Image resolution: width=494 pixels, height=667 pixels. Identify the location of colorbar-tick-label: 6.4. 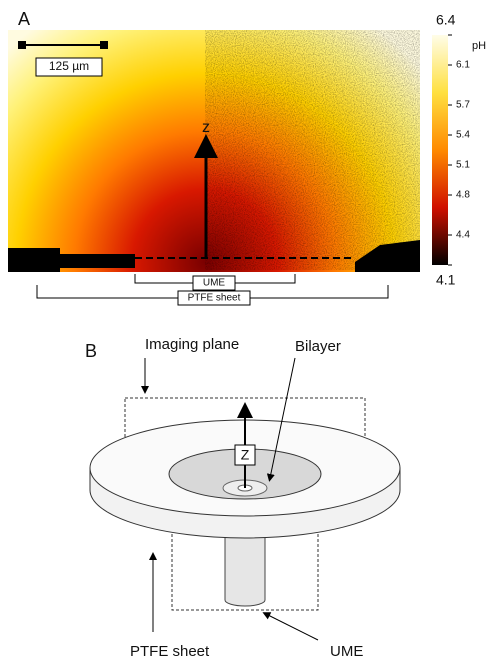
(446, 20).